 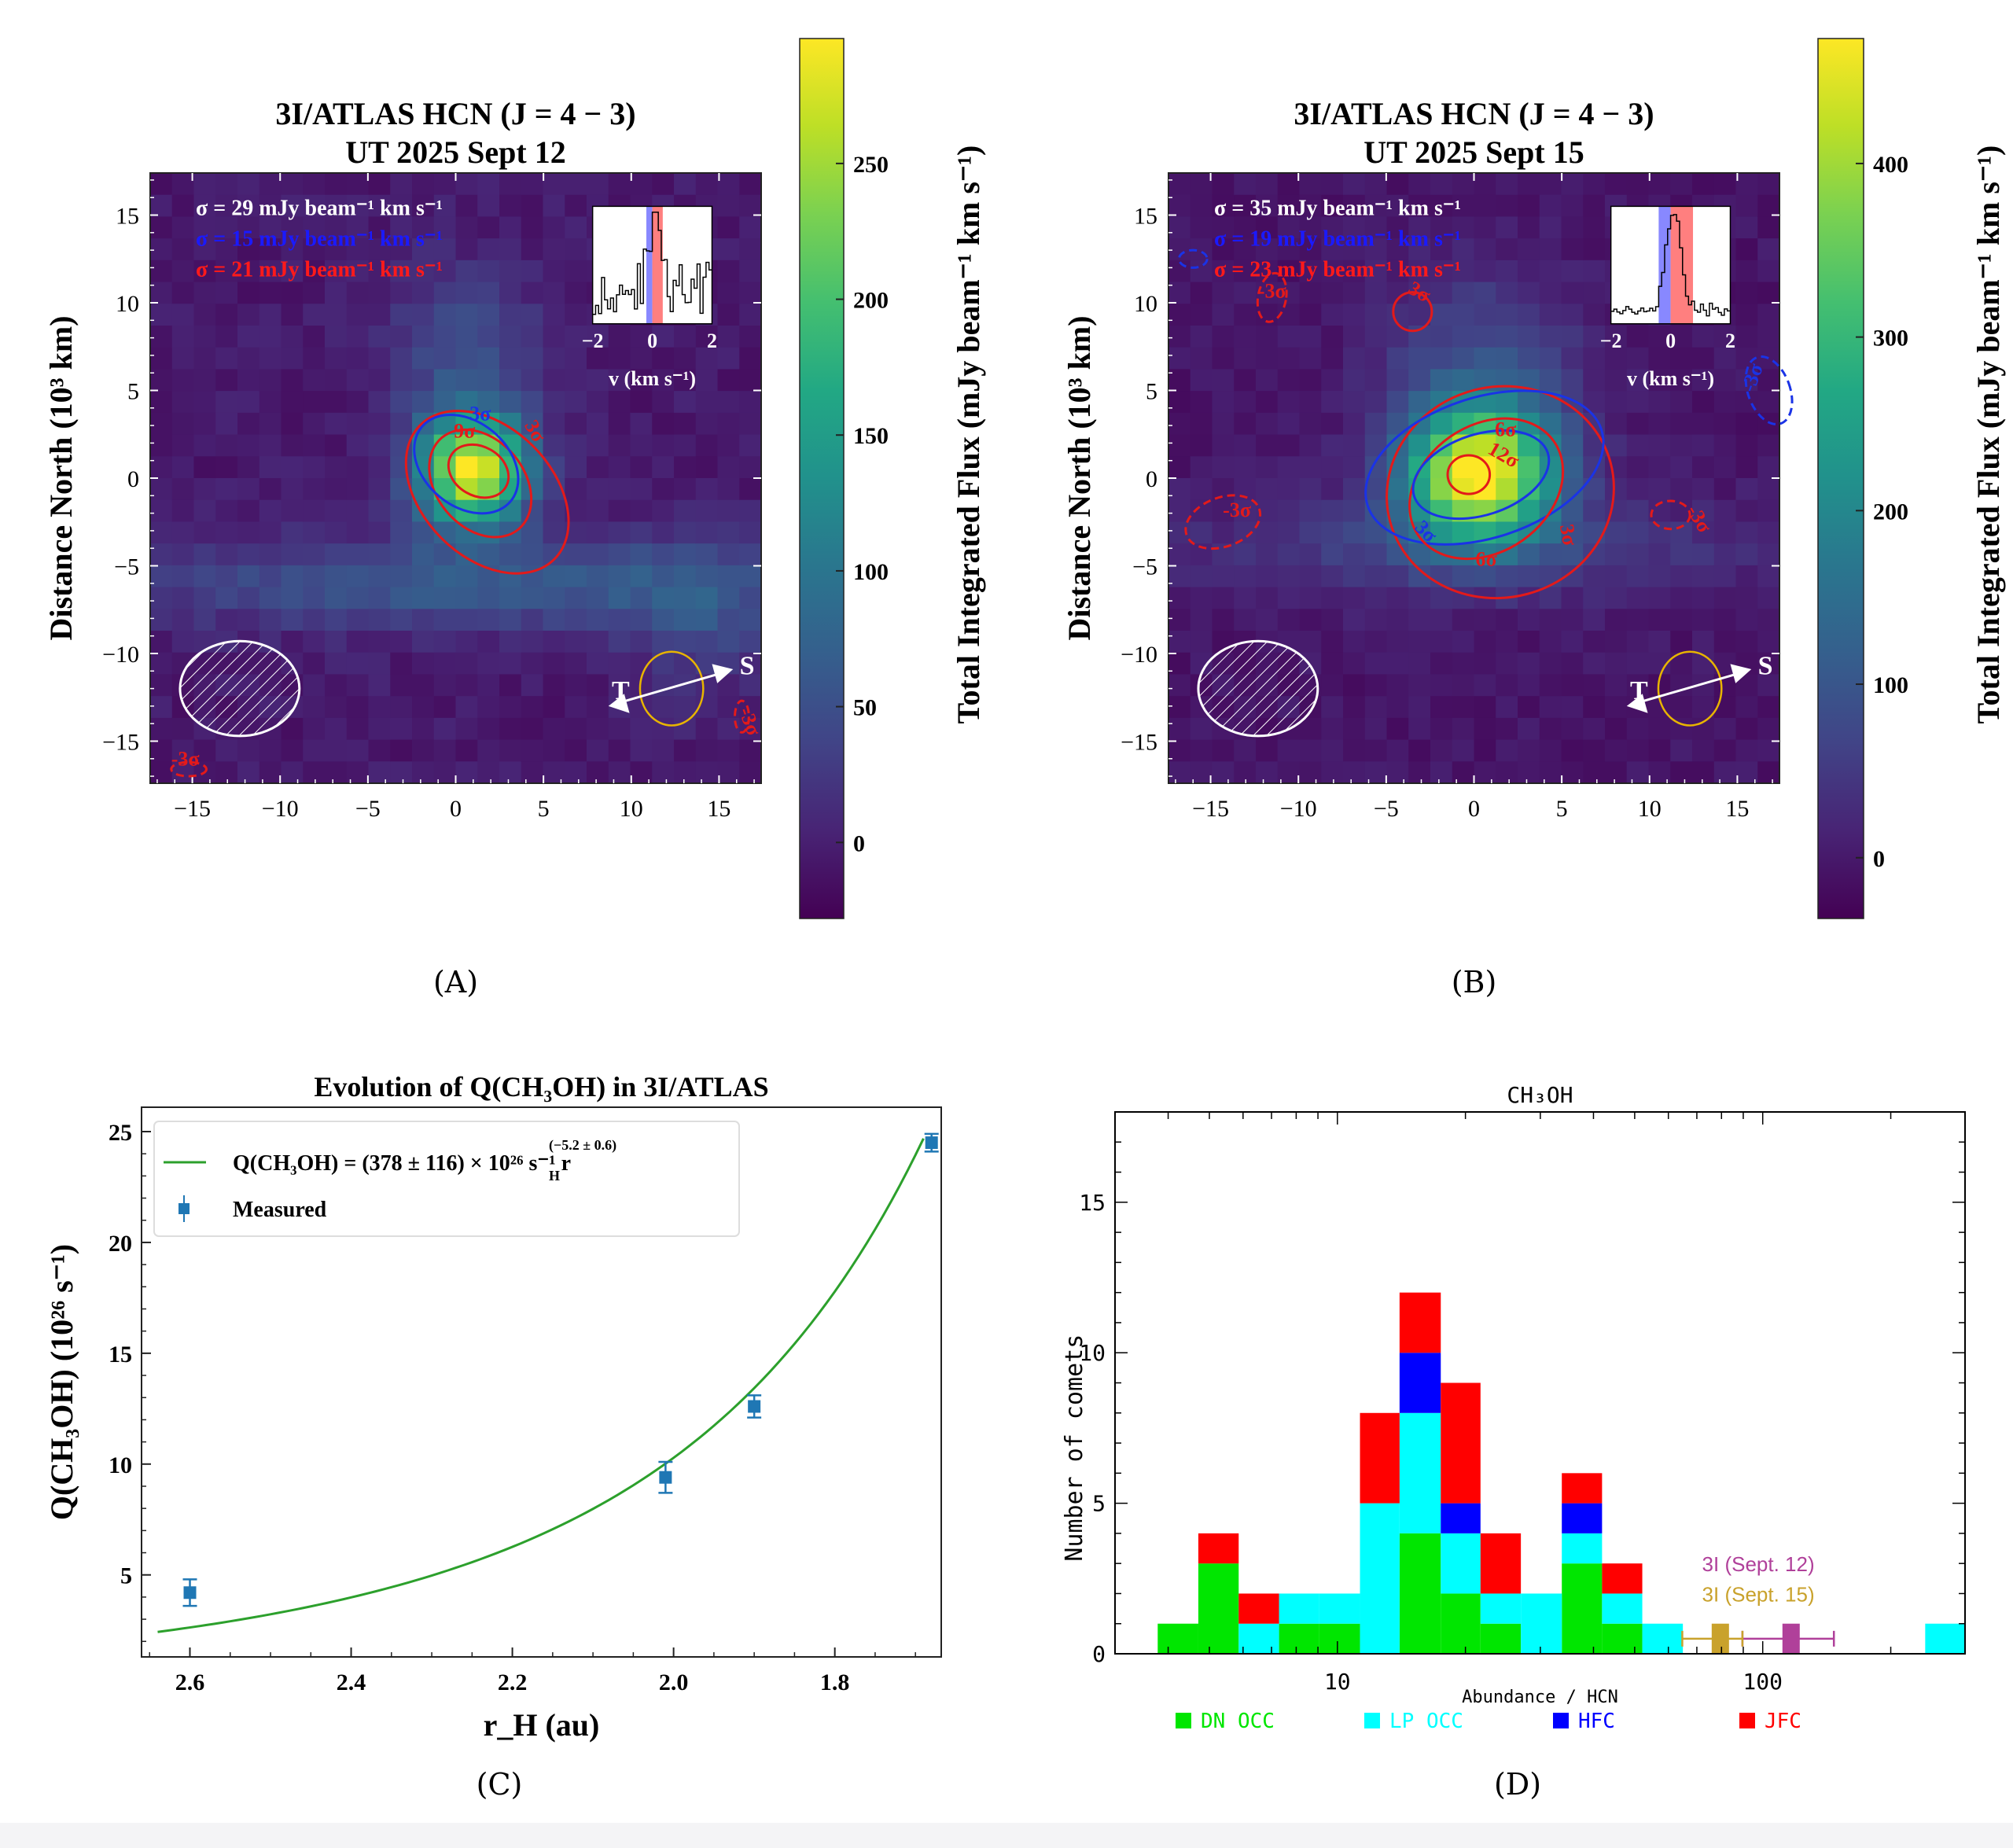 What do you see at coordinates (1720, 1638) in the screenshot?
I see `marker-3i` at bounding box center [1720, 1638].